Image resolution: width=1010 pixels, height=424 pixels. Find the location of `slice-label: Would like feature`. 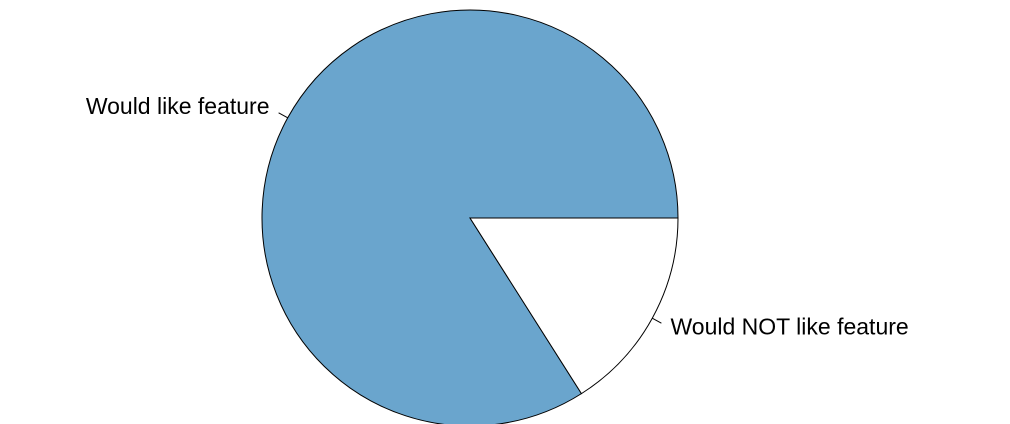

slice-label: Would like feature is located at coordinates (178, 106).